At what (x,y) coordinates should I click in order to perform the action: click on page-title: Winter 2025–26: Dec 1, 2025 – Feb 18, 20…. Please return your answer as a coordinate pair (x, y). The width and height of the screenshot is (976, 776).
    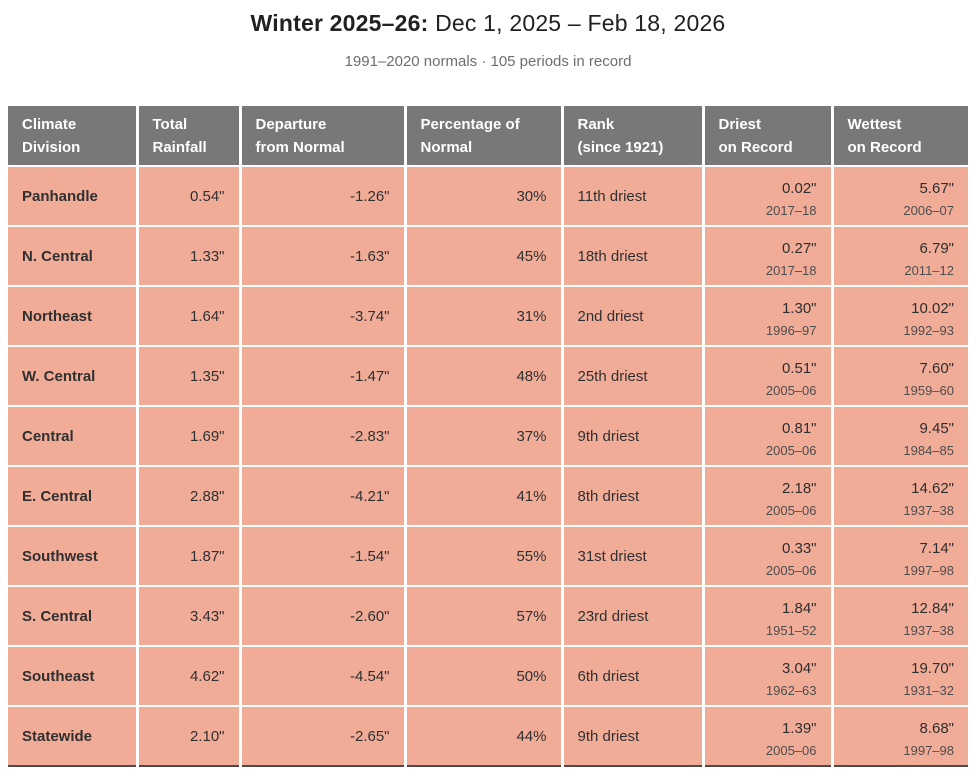
    Looking at the image, I should click on (488, 23).